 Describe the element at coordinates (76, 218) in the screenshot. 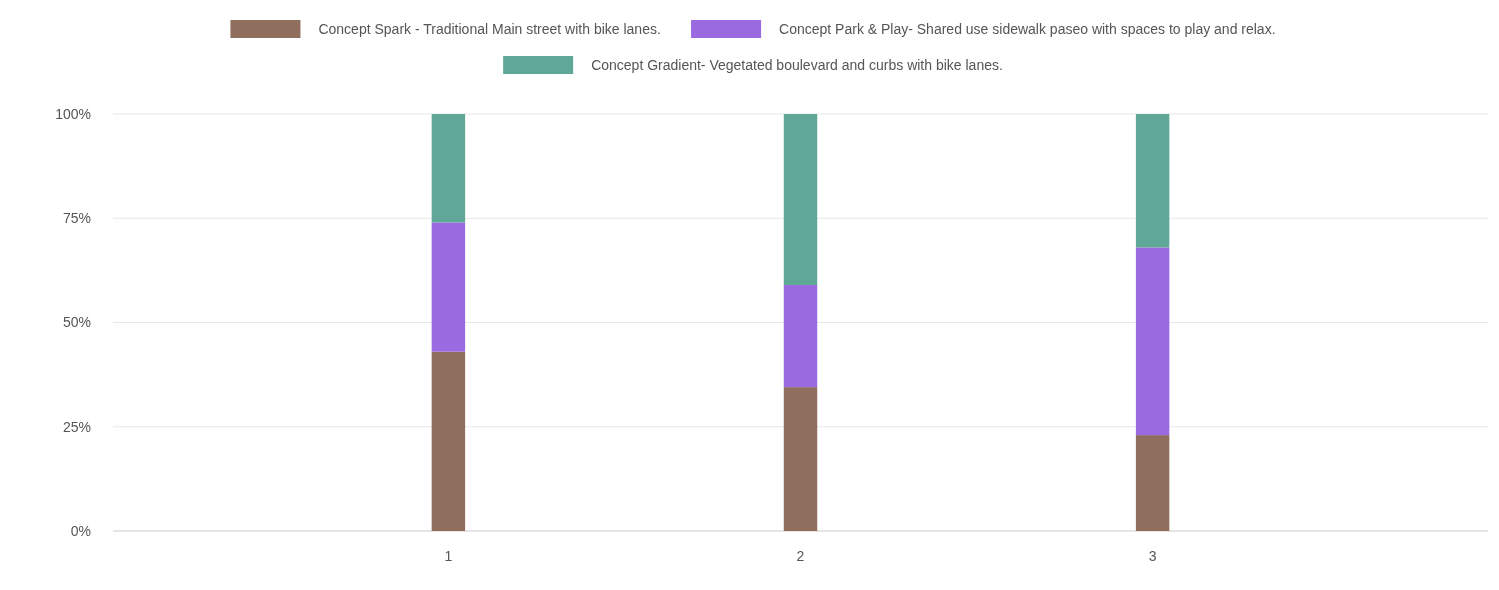

I see `y-tick-label: 75%` at that location.